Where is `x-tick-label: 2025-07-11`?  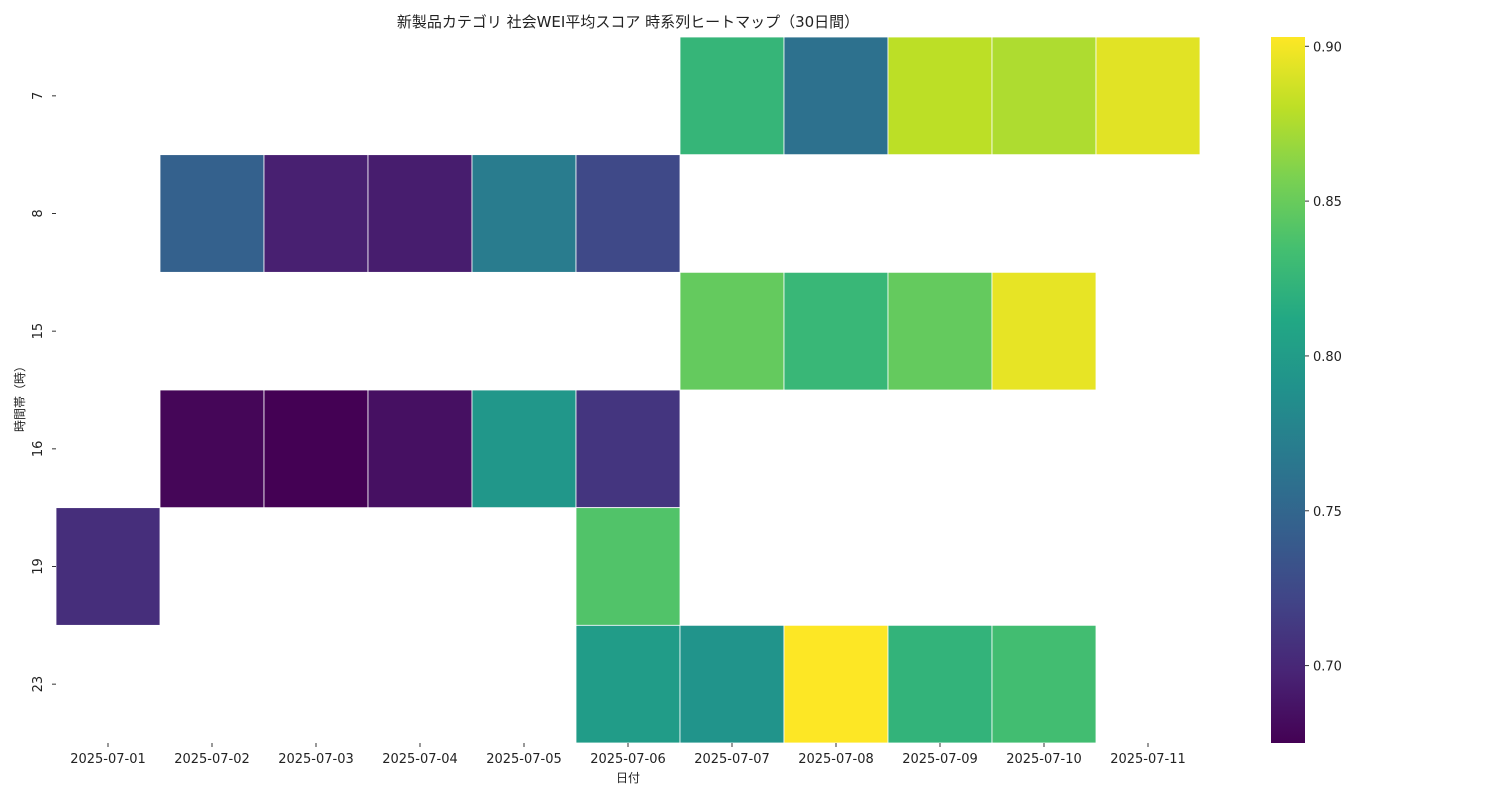
x-tick-label: 2025-07-11 is located at coordinates (1148, 759).